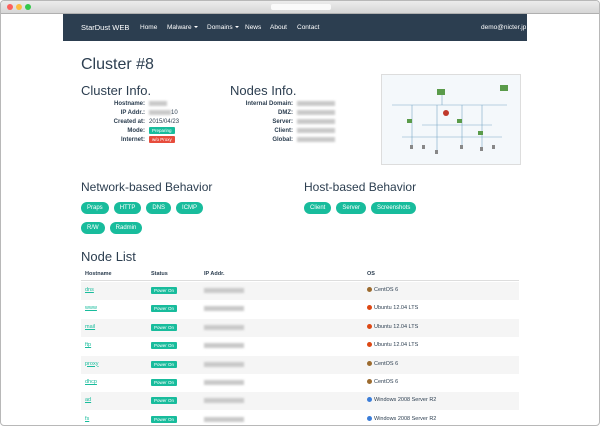  I want to click on hostname-link: ftp, so click(88, 345).